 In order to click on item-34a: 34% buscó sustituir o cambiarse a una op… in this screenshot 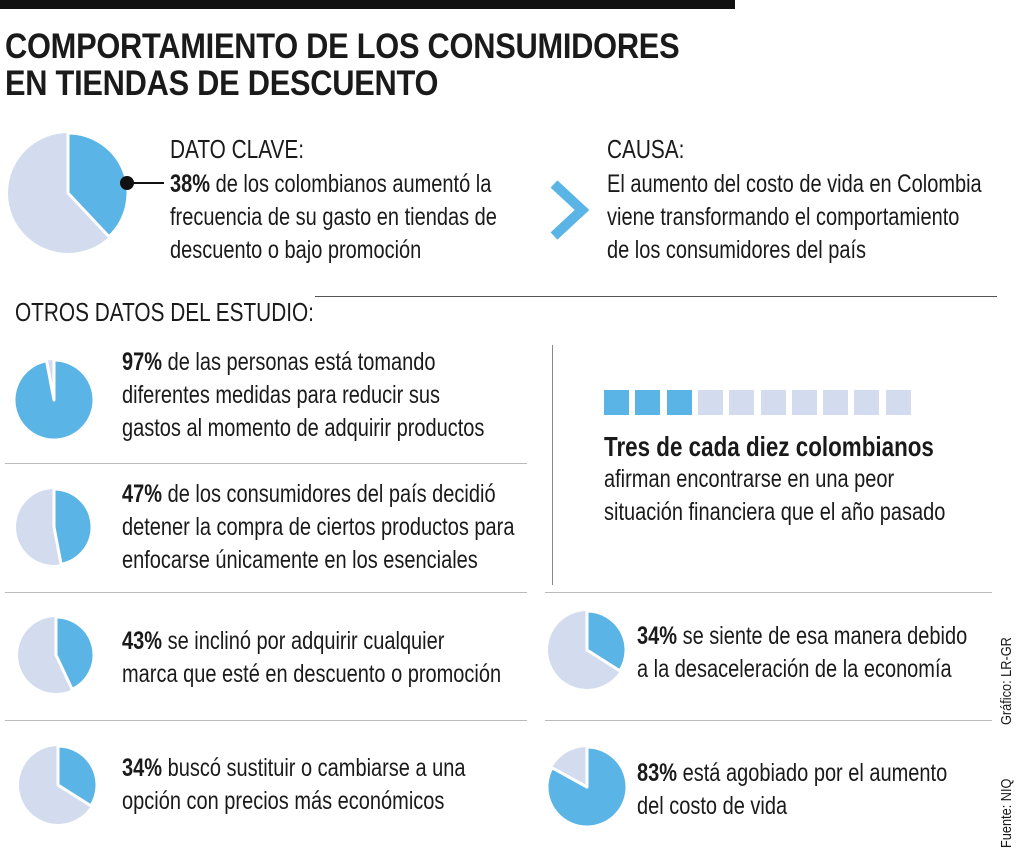, I will do `click(294, 785)`.